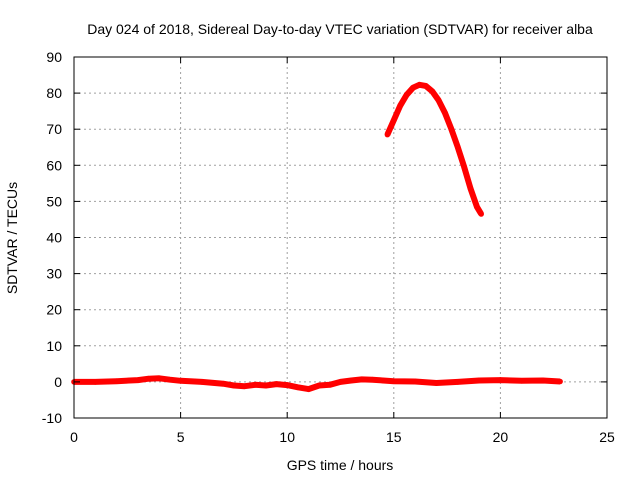  Describe the element at coordinates (607, 437) in the screenshot. I see `x-tick-label: 25` at that location.